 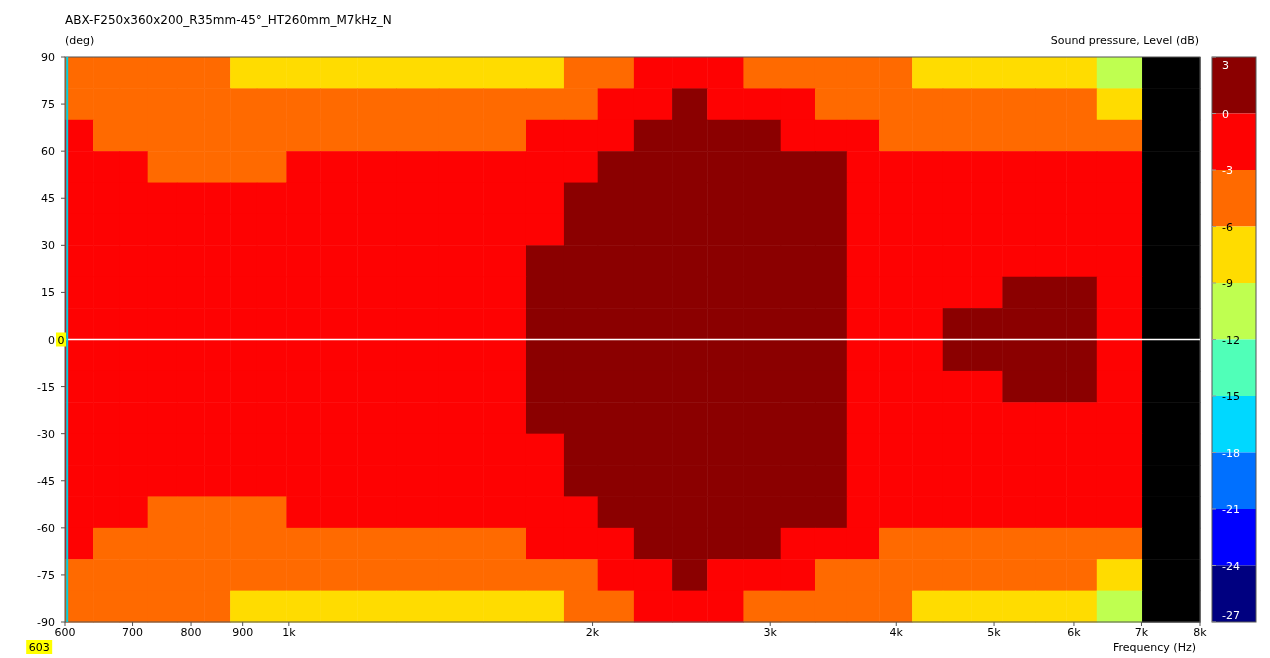 I want to click on color-bar-label: -3, so click(x=1227, y=170).